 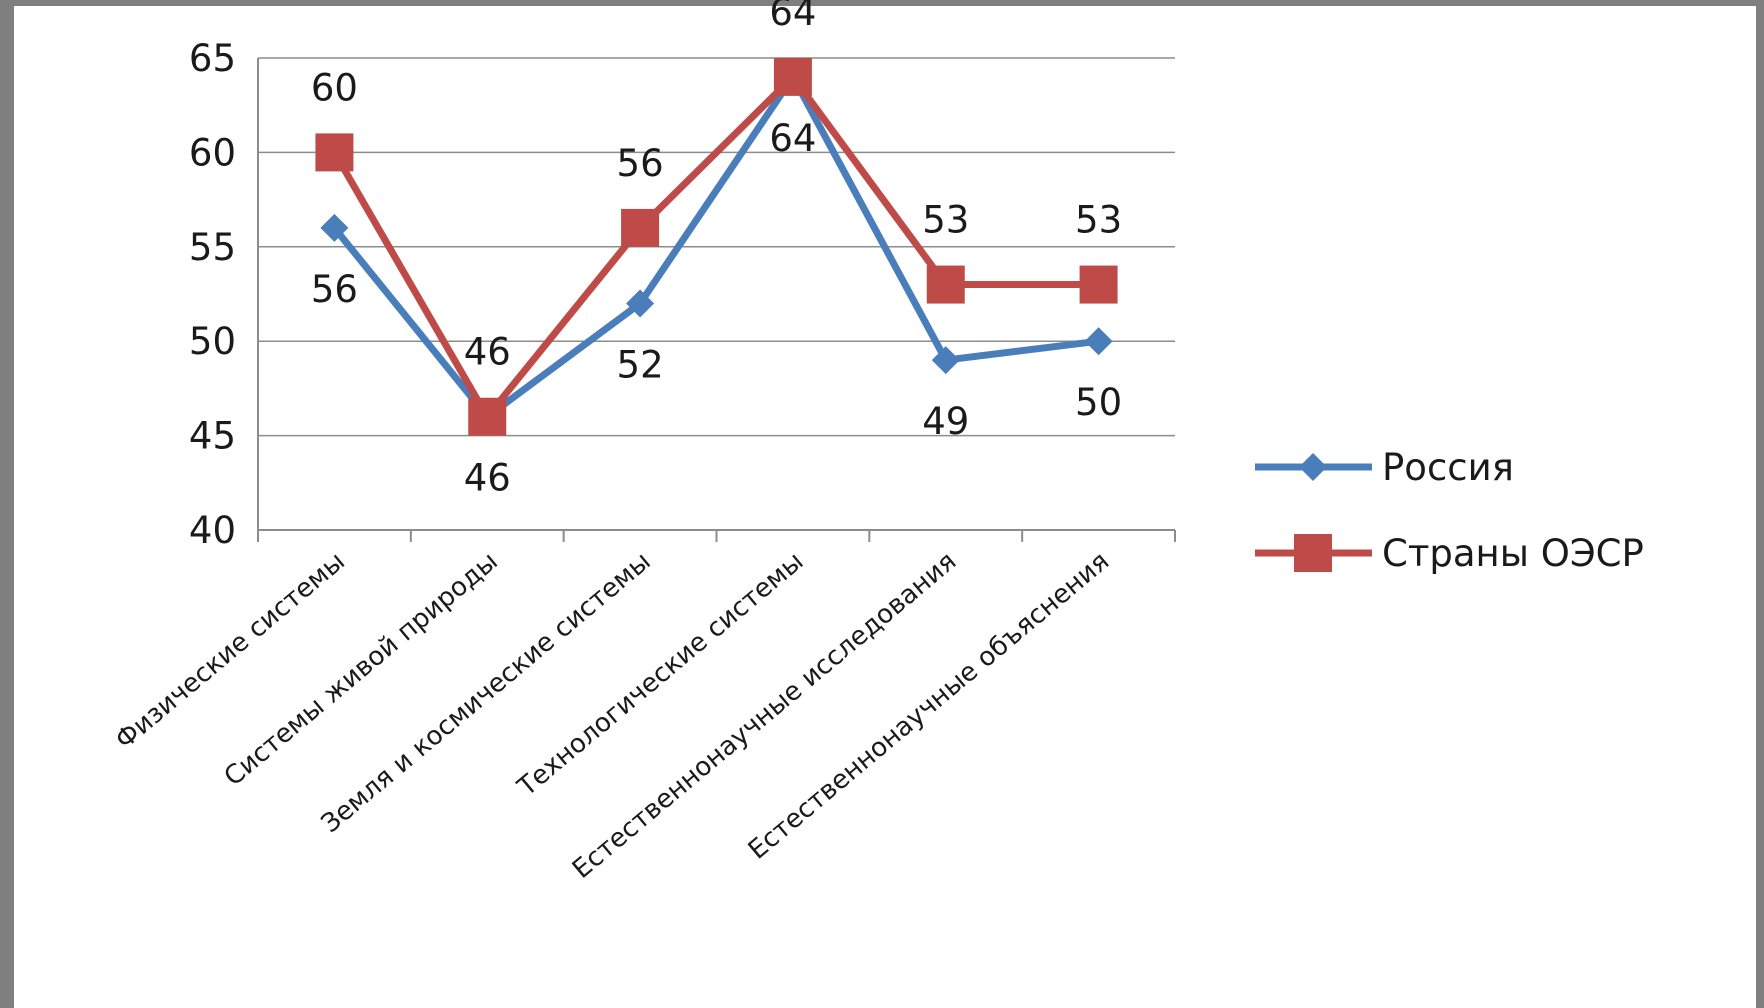 What do you see at coordinates (1448, 467) in the screenshot?
I see `legend-label: Россия` at bounding box center [1448, 467].